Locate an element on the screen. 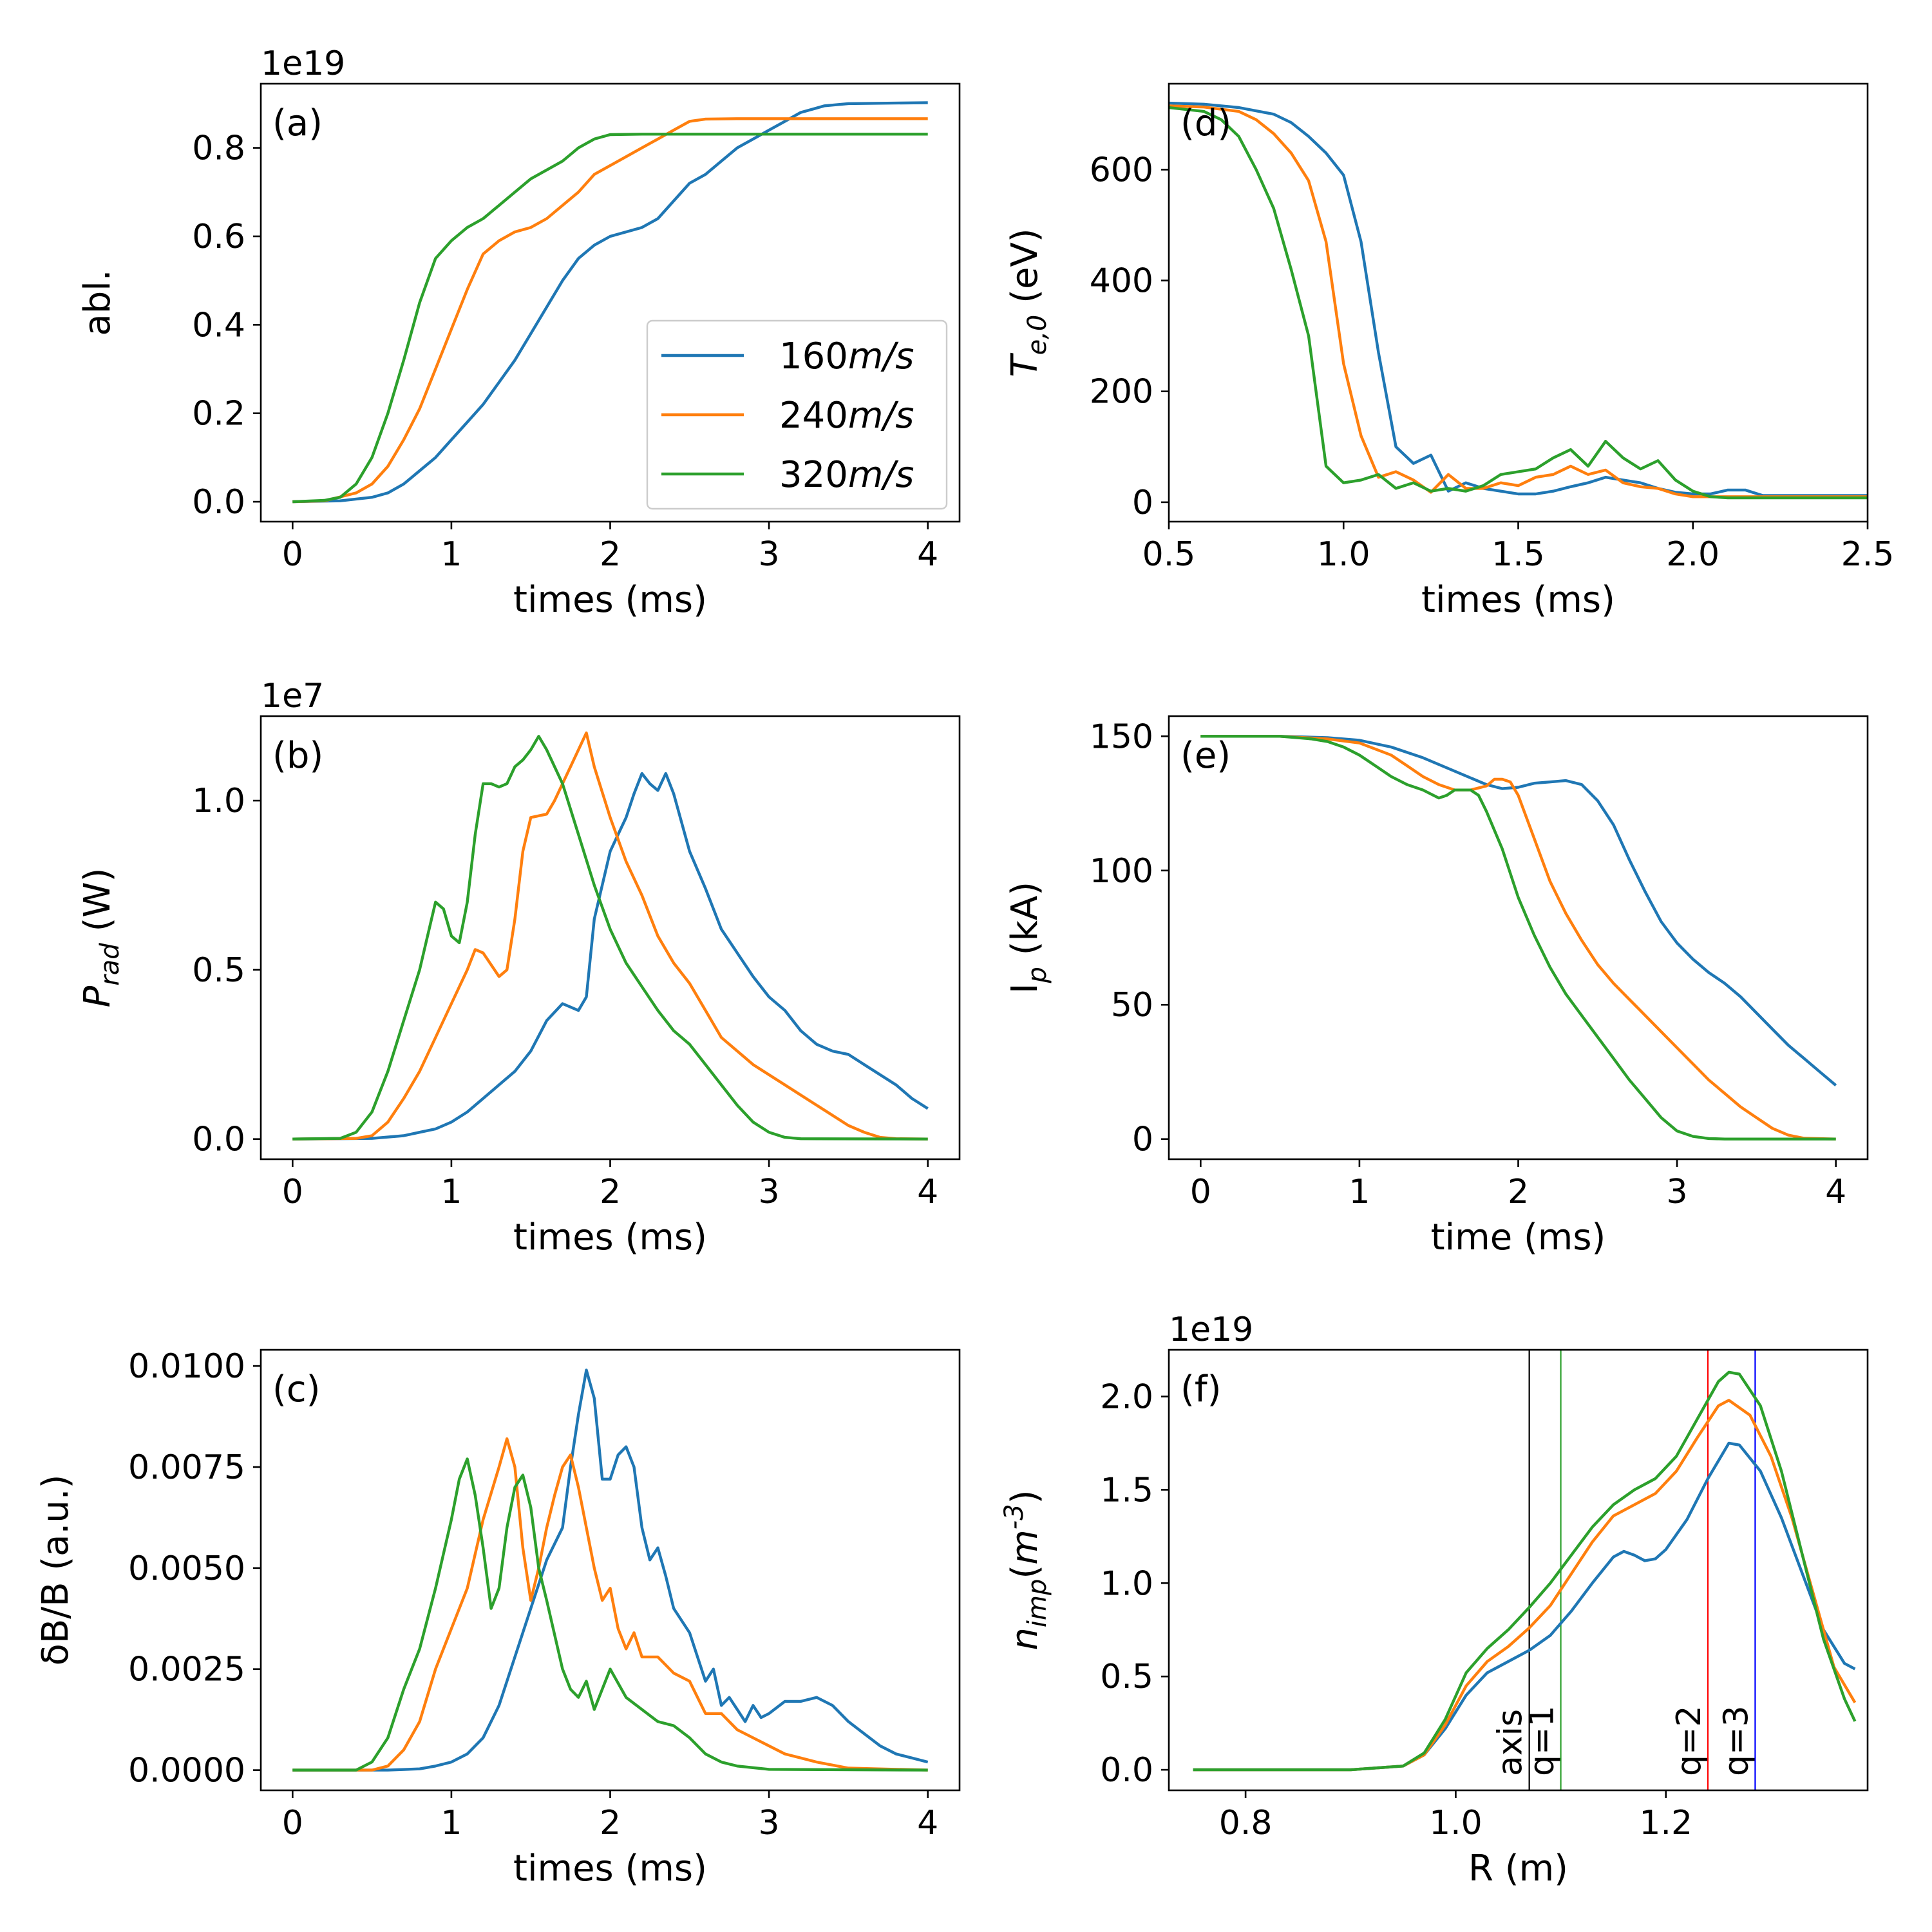  panel-tag: (a) is located at coordinates (297, 123).